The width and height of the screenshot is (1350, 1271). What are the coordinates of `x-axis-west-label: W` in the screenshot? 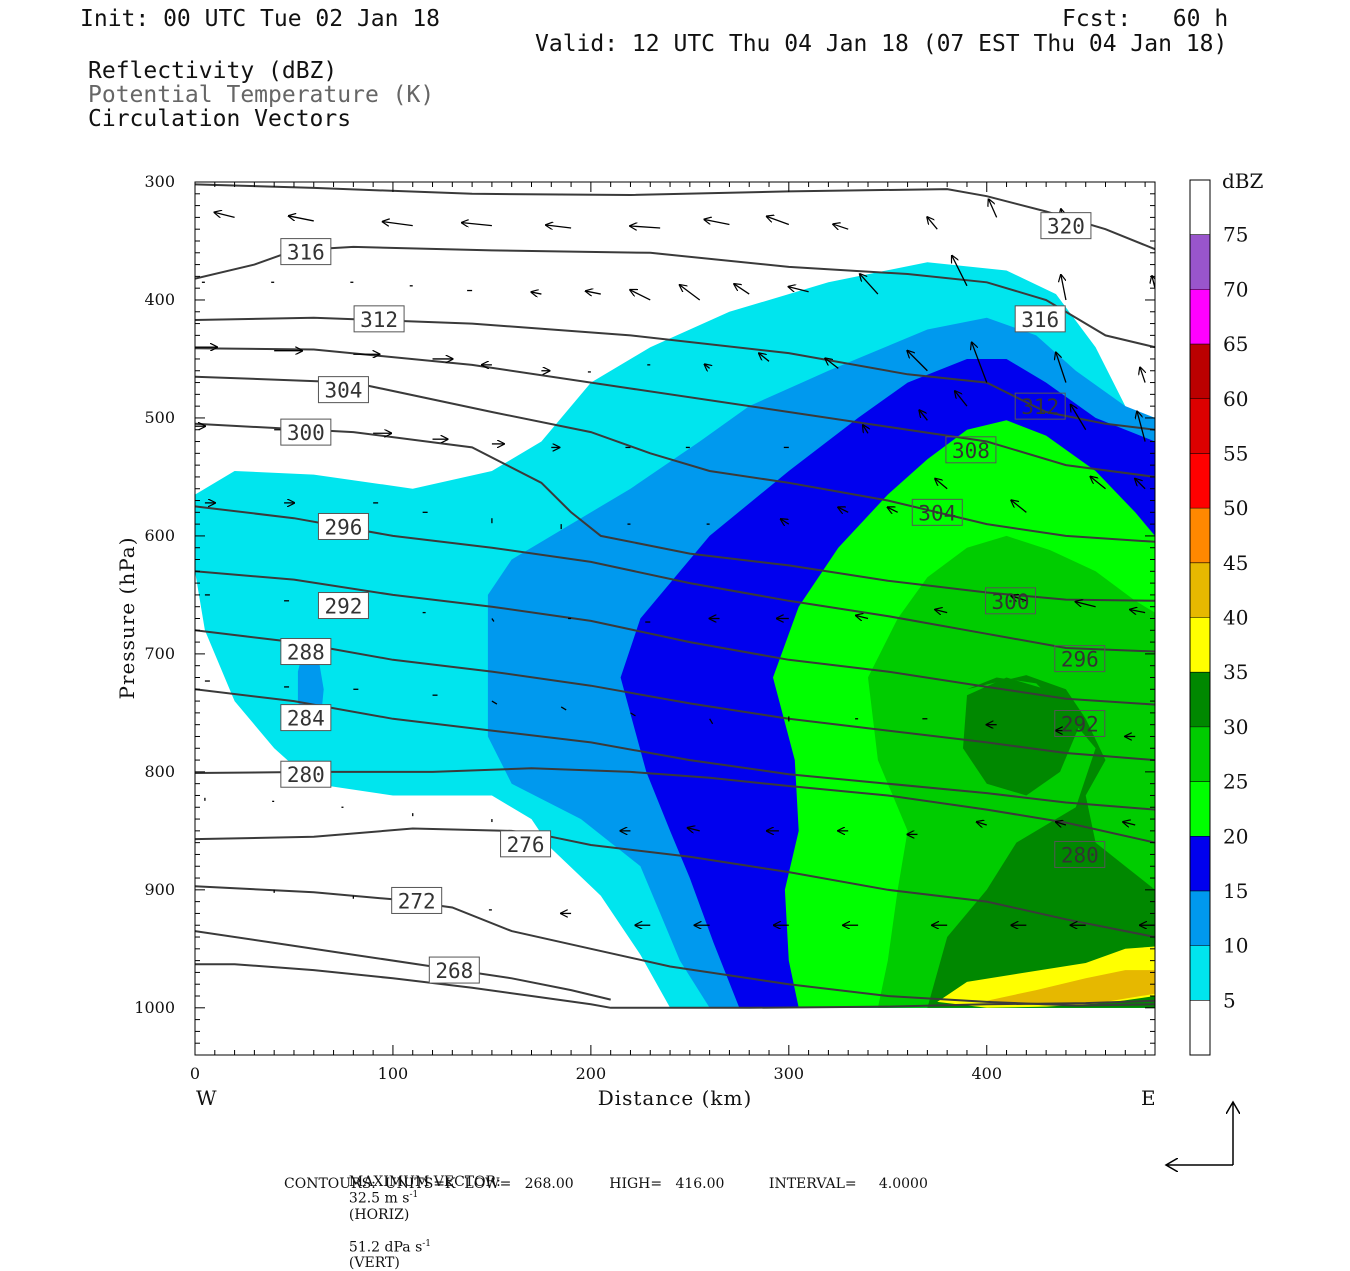 It's located at (207, 1098).